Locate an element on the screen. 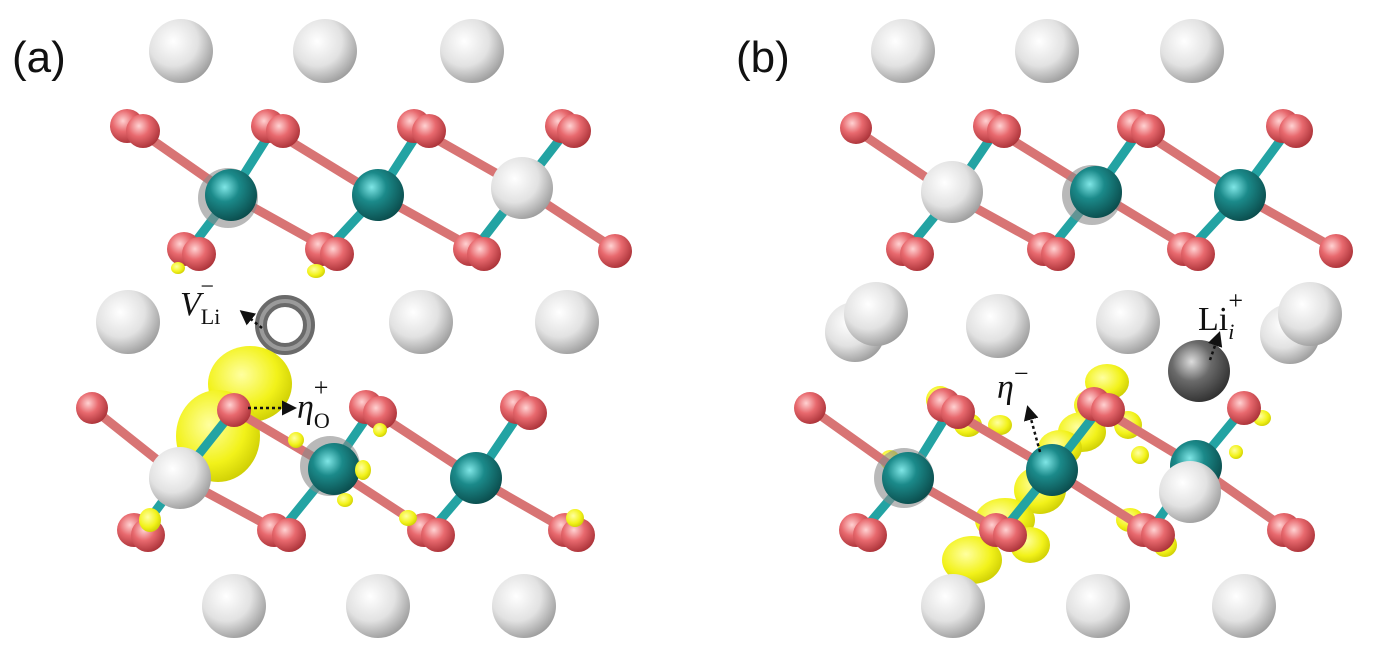 The height and width of the screenshot is (669, 1380). lower-metal-atoms-b is located at coordinates (1048, 481).